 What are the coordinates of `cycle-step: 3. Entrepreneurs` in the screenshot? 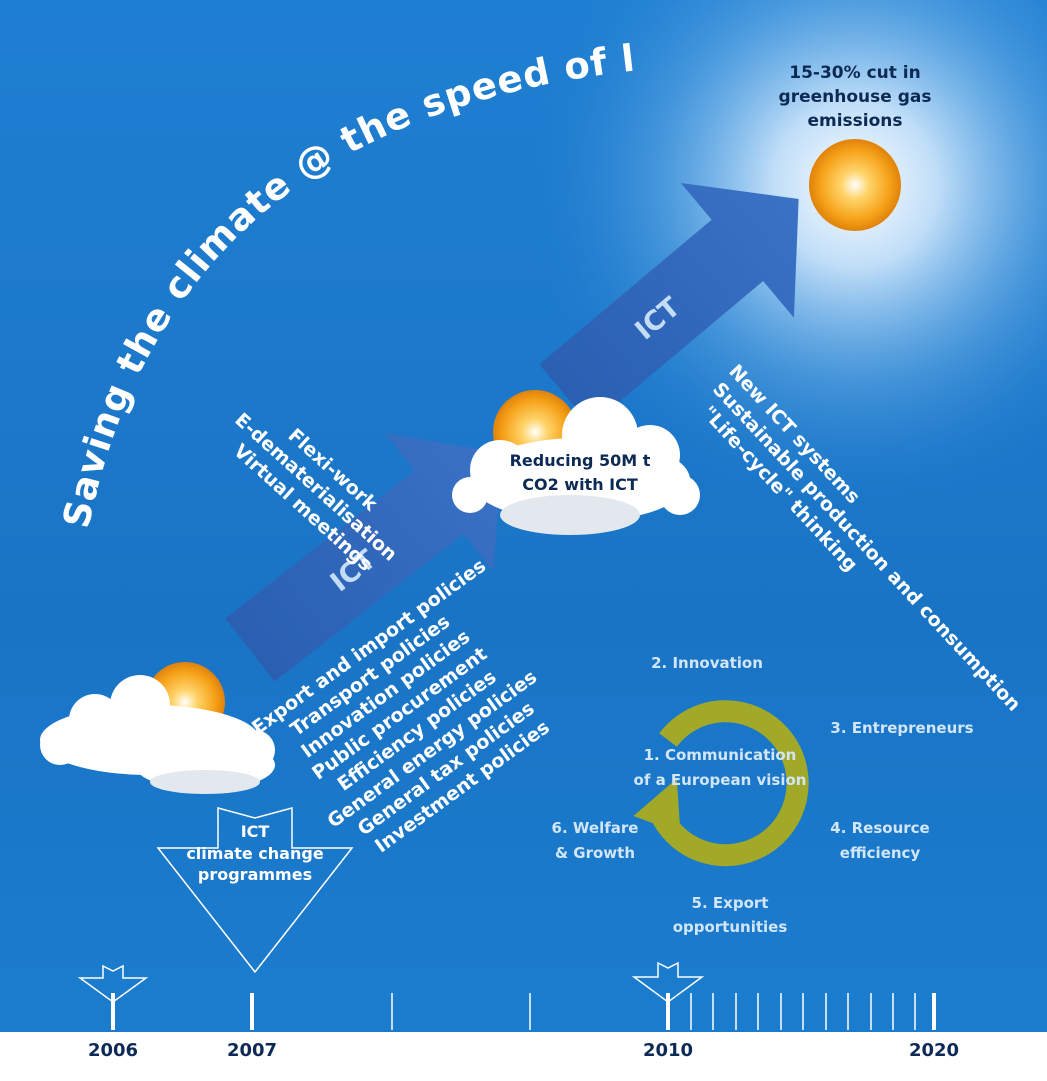 It's located at (901, 728).